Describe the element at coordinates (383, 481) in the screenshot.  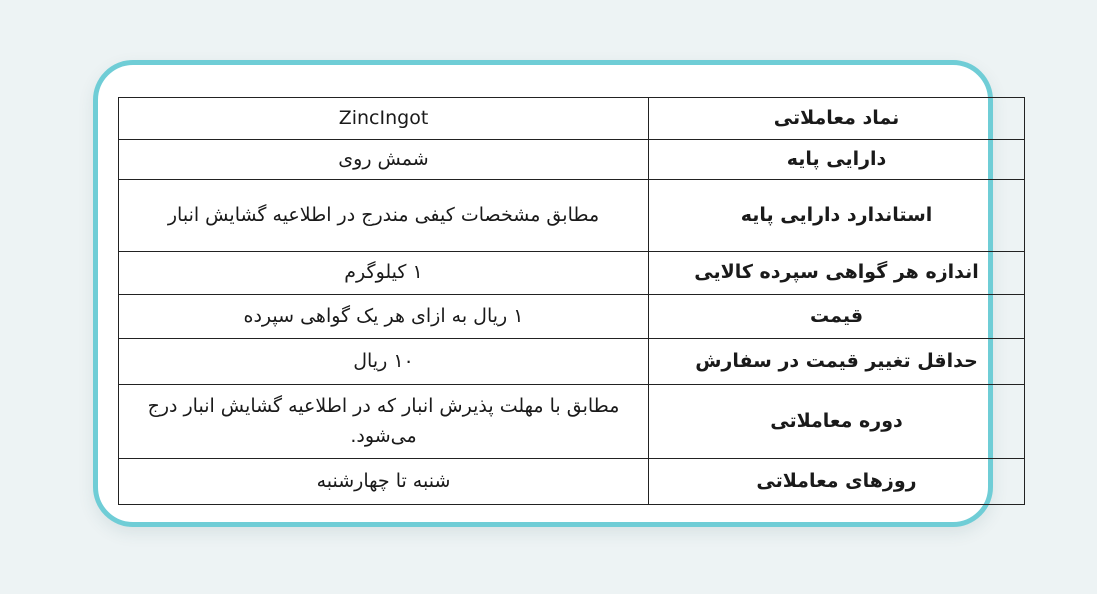
I see `row-value-trading-days: شنبه تا چهارشنبه` at that location.